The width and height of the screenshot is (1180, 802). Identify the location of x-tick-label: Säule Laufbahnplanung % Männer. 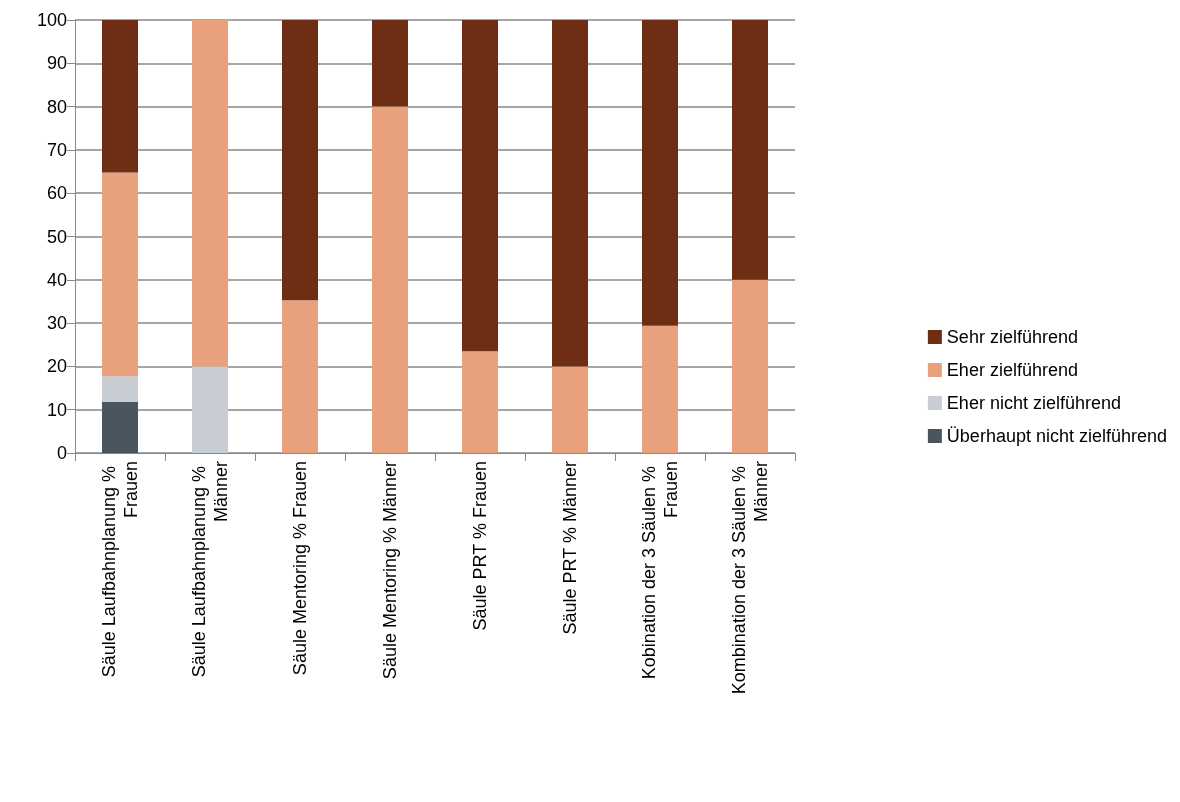
(210, 569).